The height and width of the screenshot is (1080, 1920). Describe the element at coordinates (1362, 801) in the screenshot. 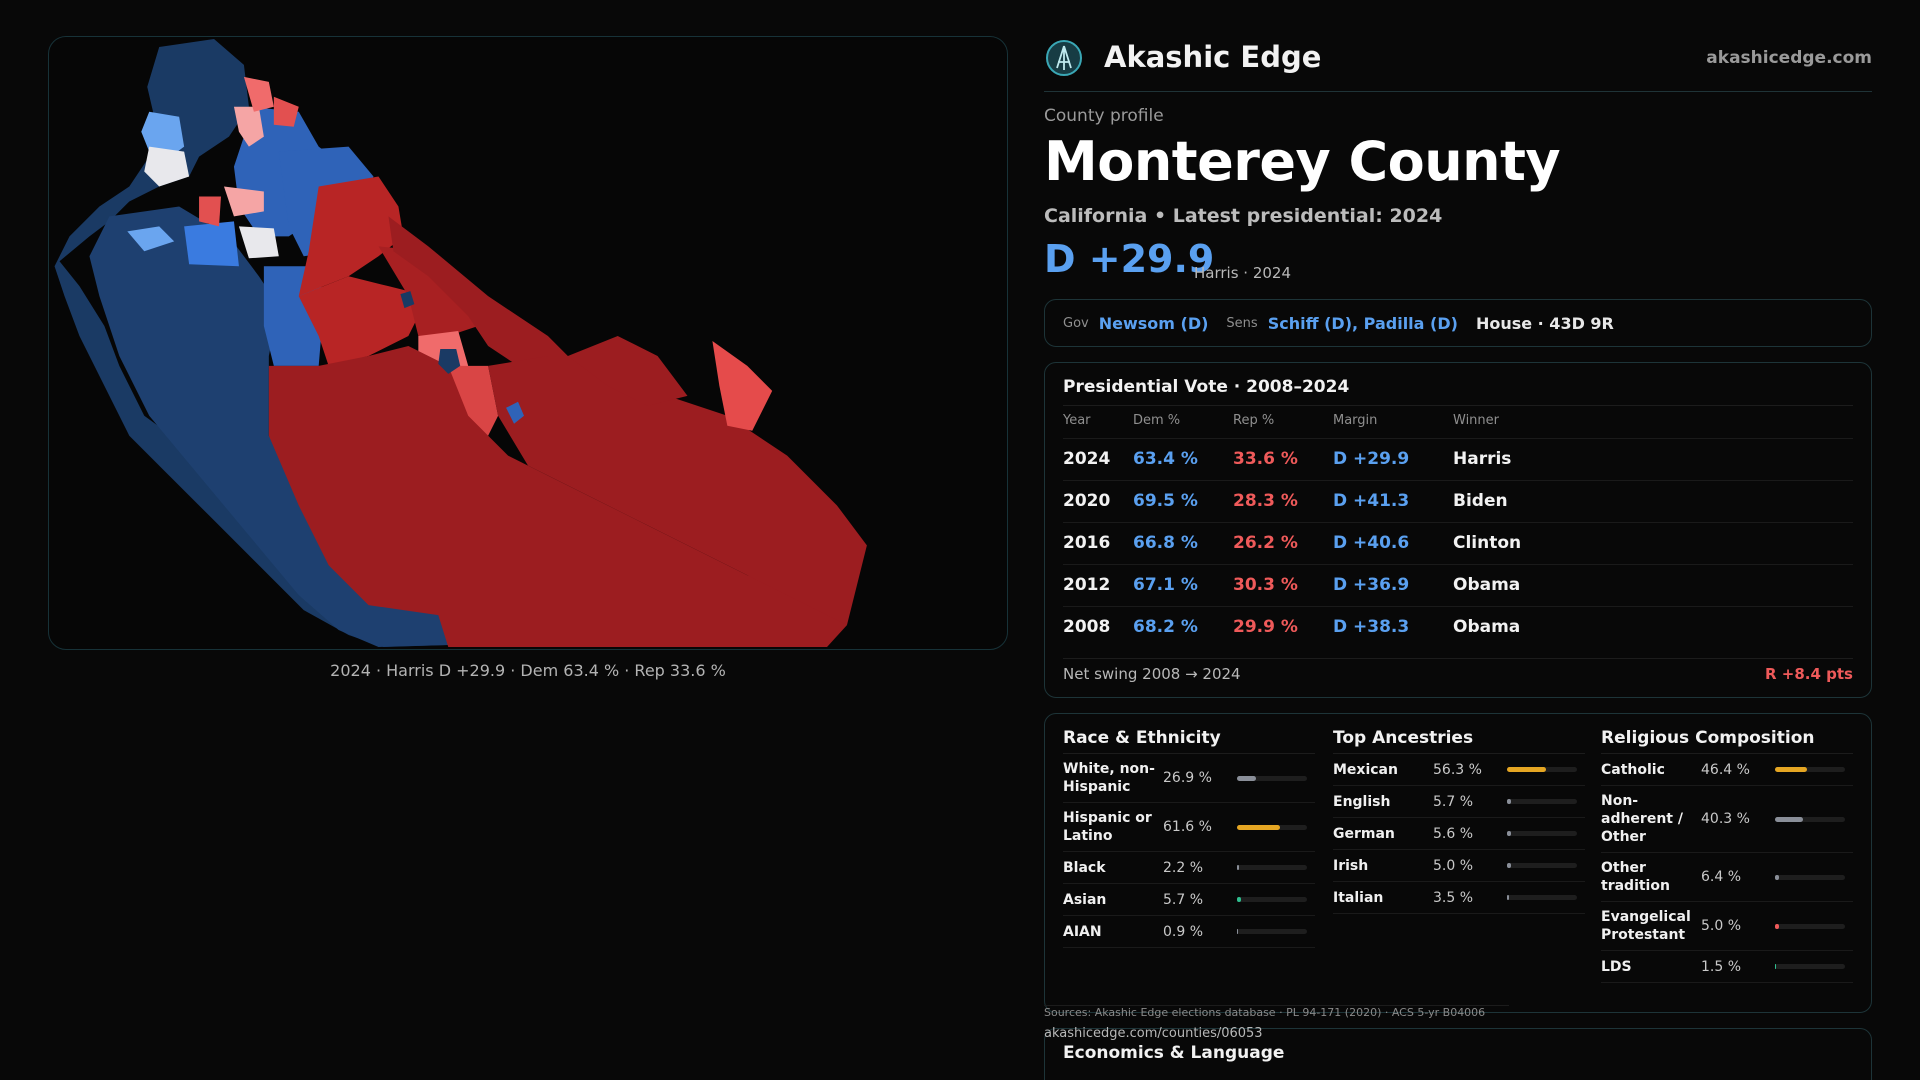

I see `item-name: English` at that location.